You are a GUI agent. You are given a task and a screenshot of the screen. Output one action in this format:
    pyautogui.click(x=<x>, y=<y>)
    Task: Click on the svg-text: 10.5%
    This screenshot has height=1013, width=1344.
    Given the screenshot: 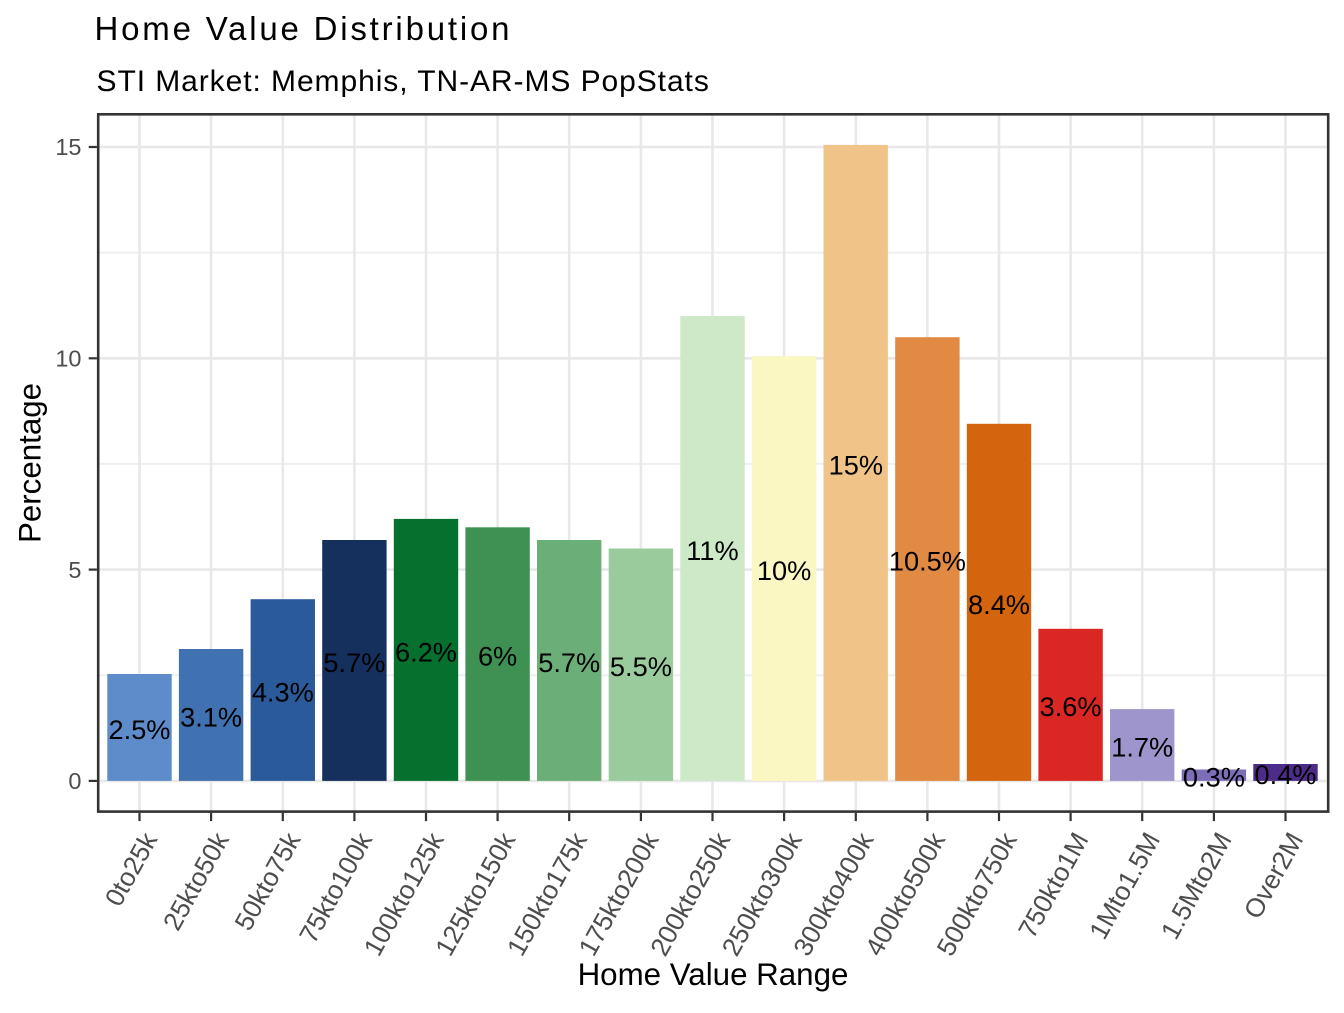 What is the action you would take?
    pyautogui.click(x=927, y=560)
    